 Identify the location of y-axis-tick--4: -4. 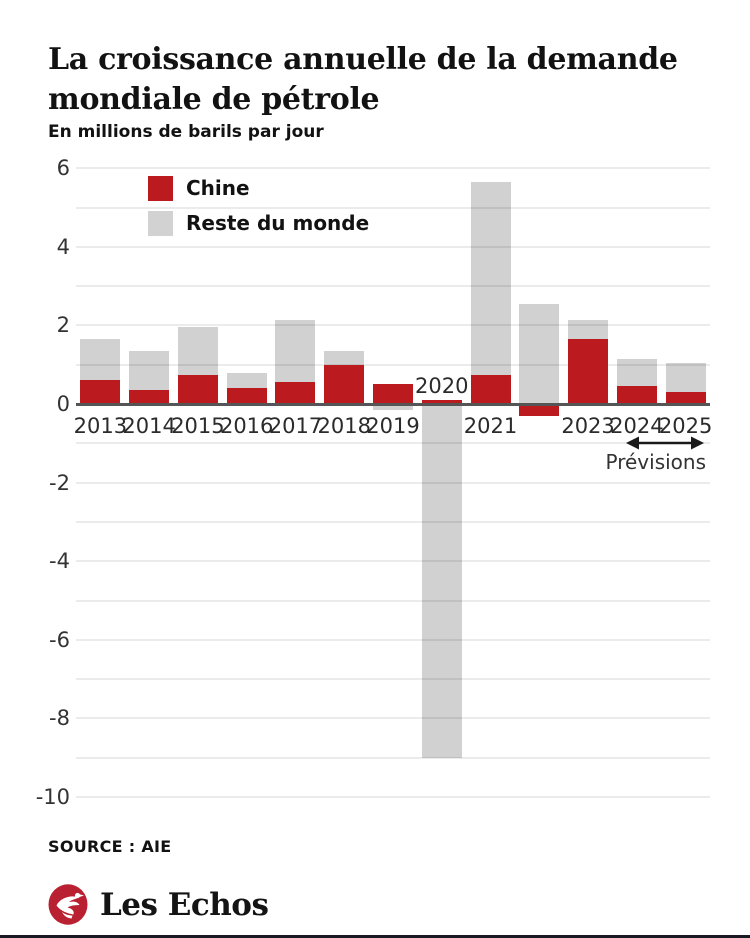
(59, 561).